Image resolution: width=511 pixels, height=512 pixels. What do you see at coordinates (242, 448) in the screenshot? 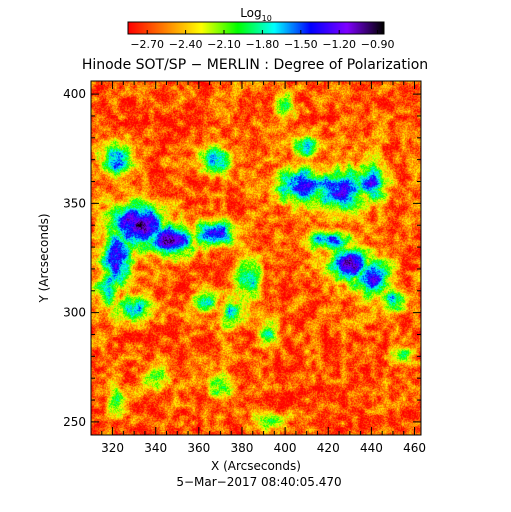
I see `x-tick-label: 380` at bounding box center [242, 448].